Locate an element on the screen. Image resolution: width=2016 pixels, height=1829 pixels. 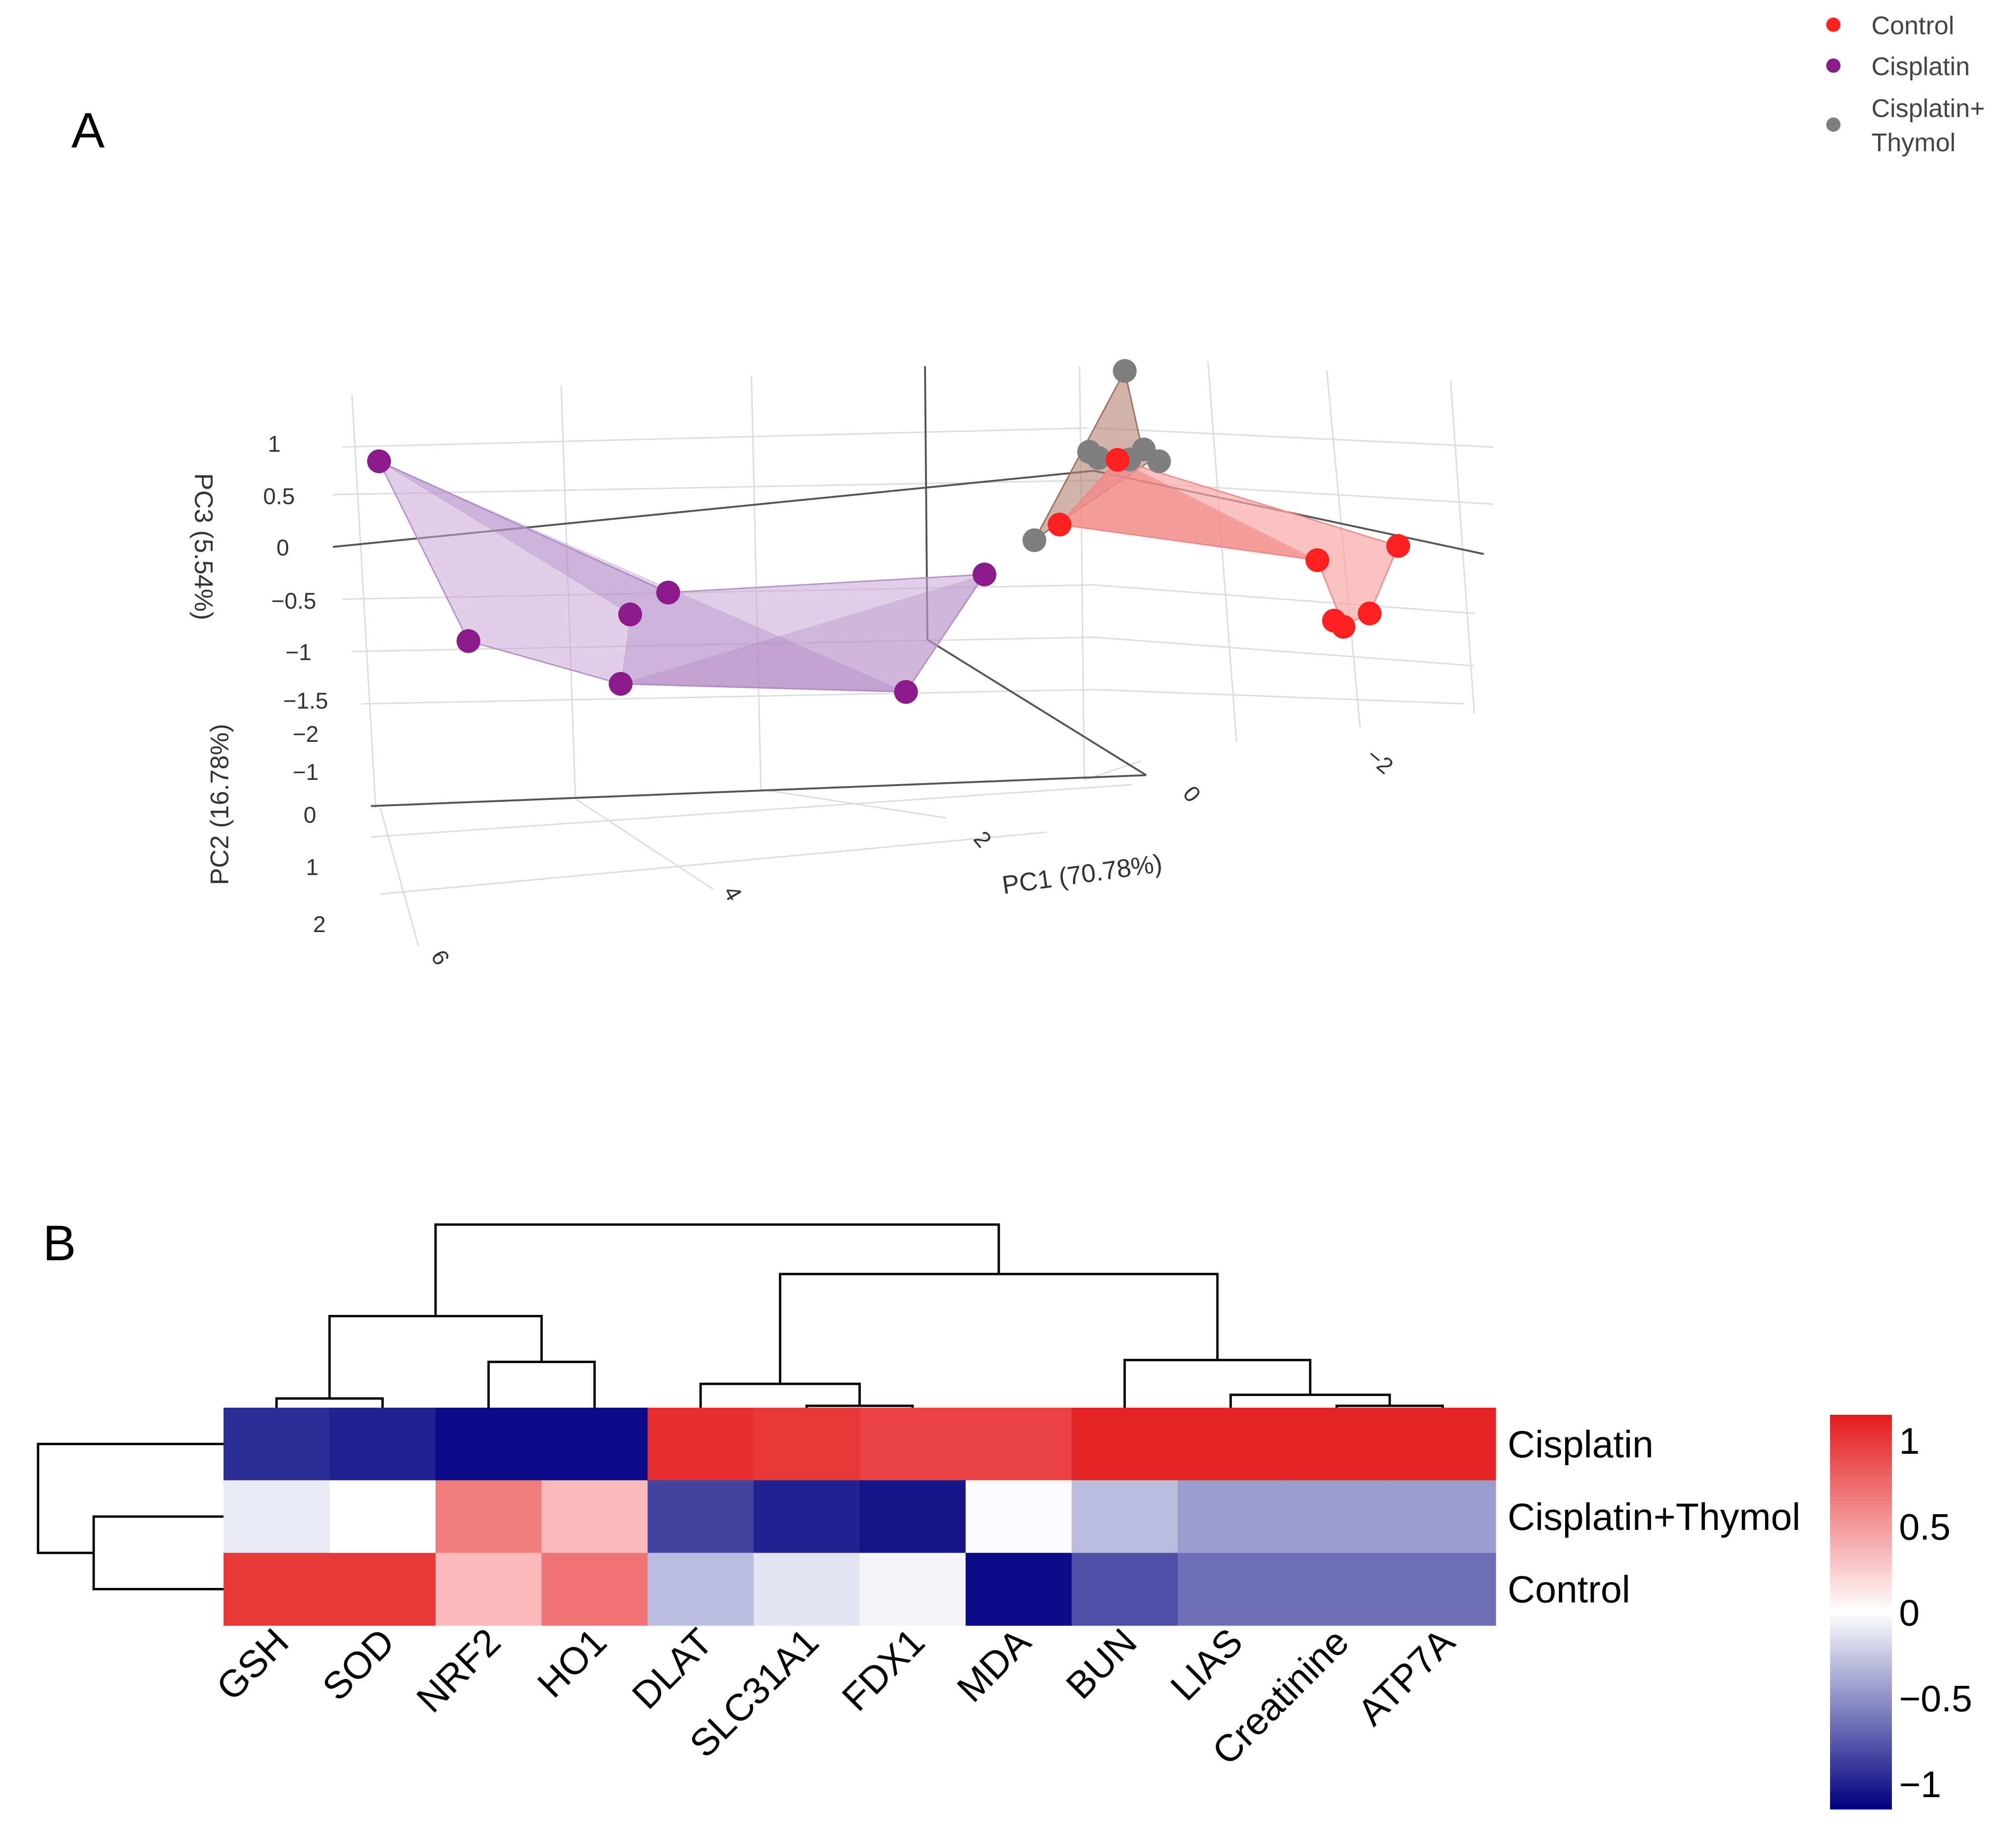
z-axis-title: PC3 (5.54%) is located at coordinates (204, 546).